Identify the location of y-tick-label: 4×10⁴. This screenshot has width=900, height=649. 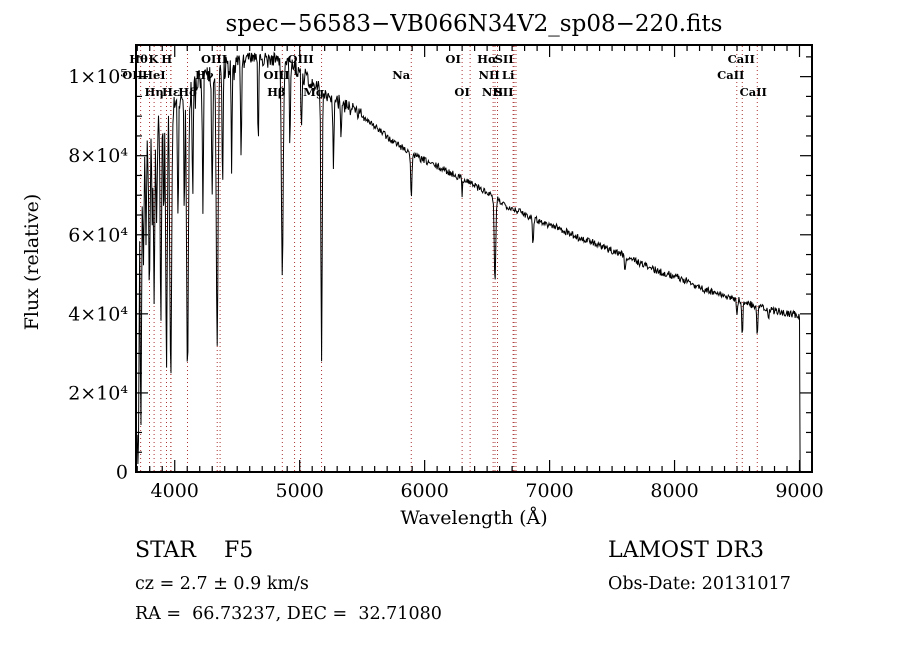
(98, 314).